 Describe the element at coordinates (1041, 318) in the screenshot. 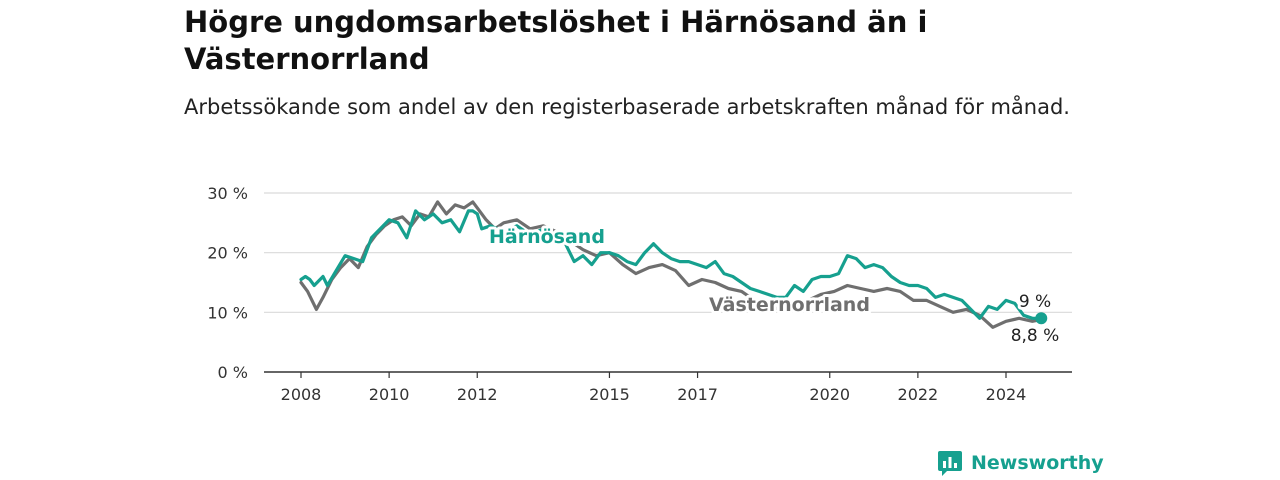

I see `end-point-harnosand` at that location.